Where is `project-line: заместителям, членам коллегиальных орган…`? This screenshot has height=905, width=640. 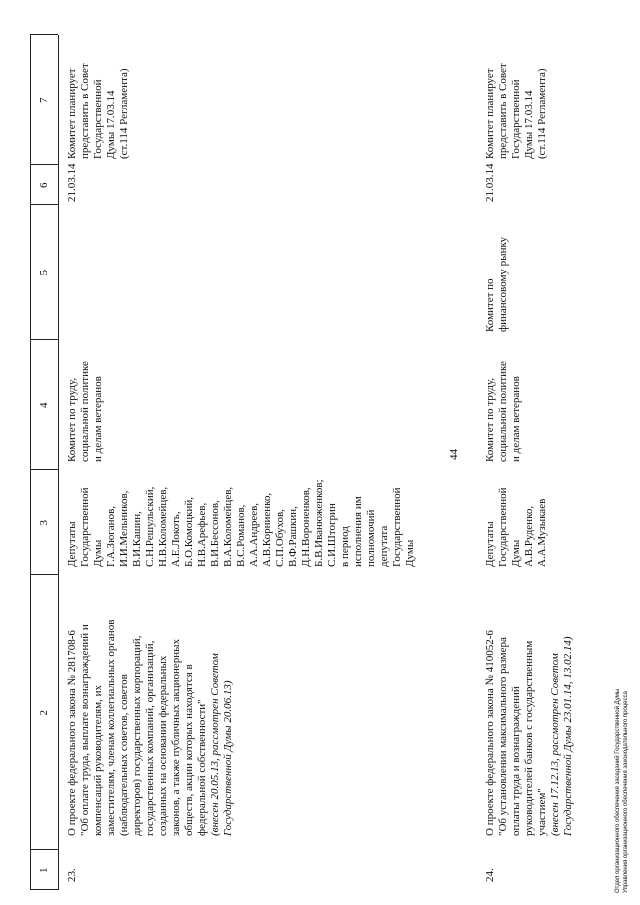 project-line: заместителям, членам коллегиальных орган… is located at coordinates (111, 727).